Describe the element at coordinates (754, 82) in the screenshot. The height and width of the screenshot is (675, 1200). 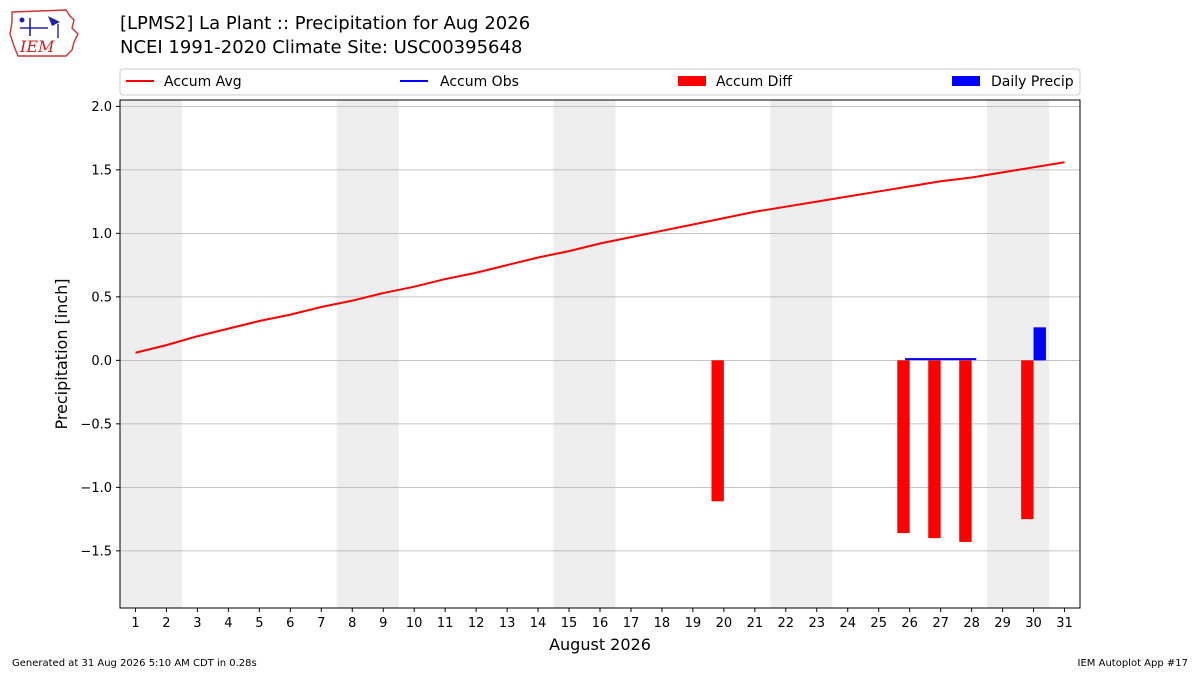
I see `legend-label: Accum Diff` at that location.